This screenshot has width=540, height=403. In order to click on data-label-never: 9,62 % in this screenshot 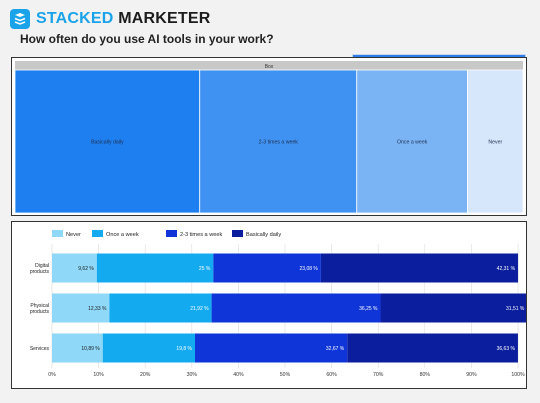, I will do `click(86, 269)`.